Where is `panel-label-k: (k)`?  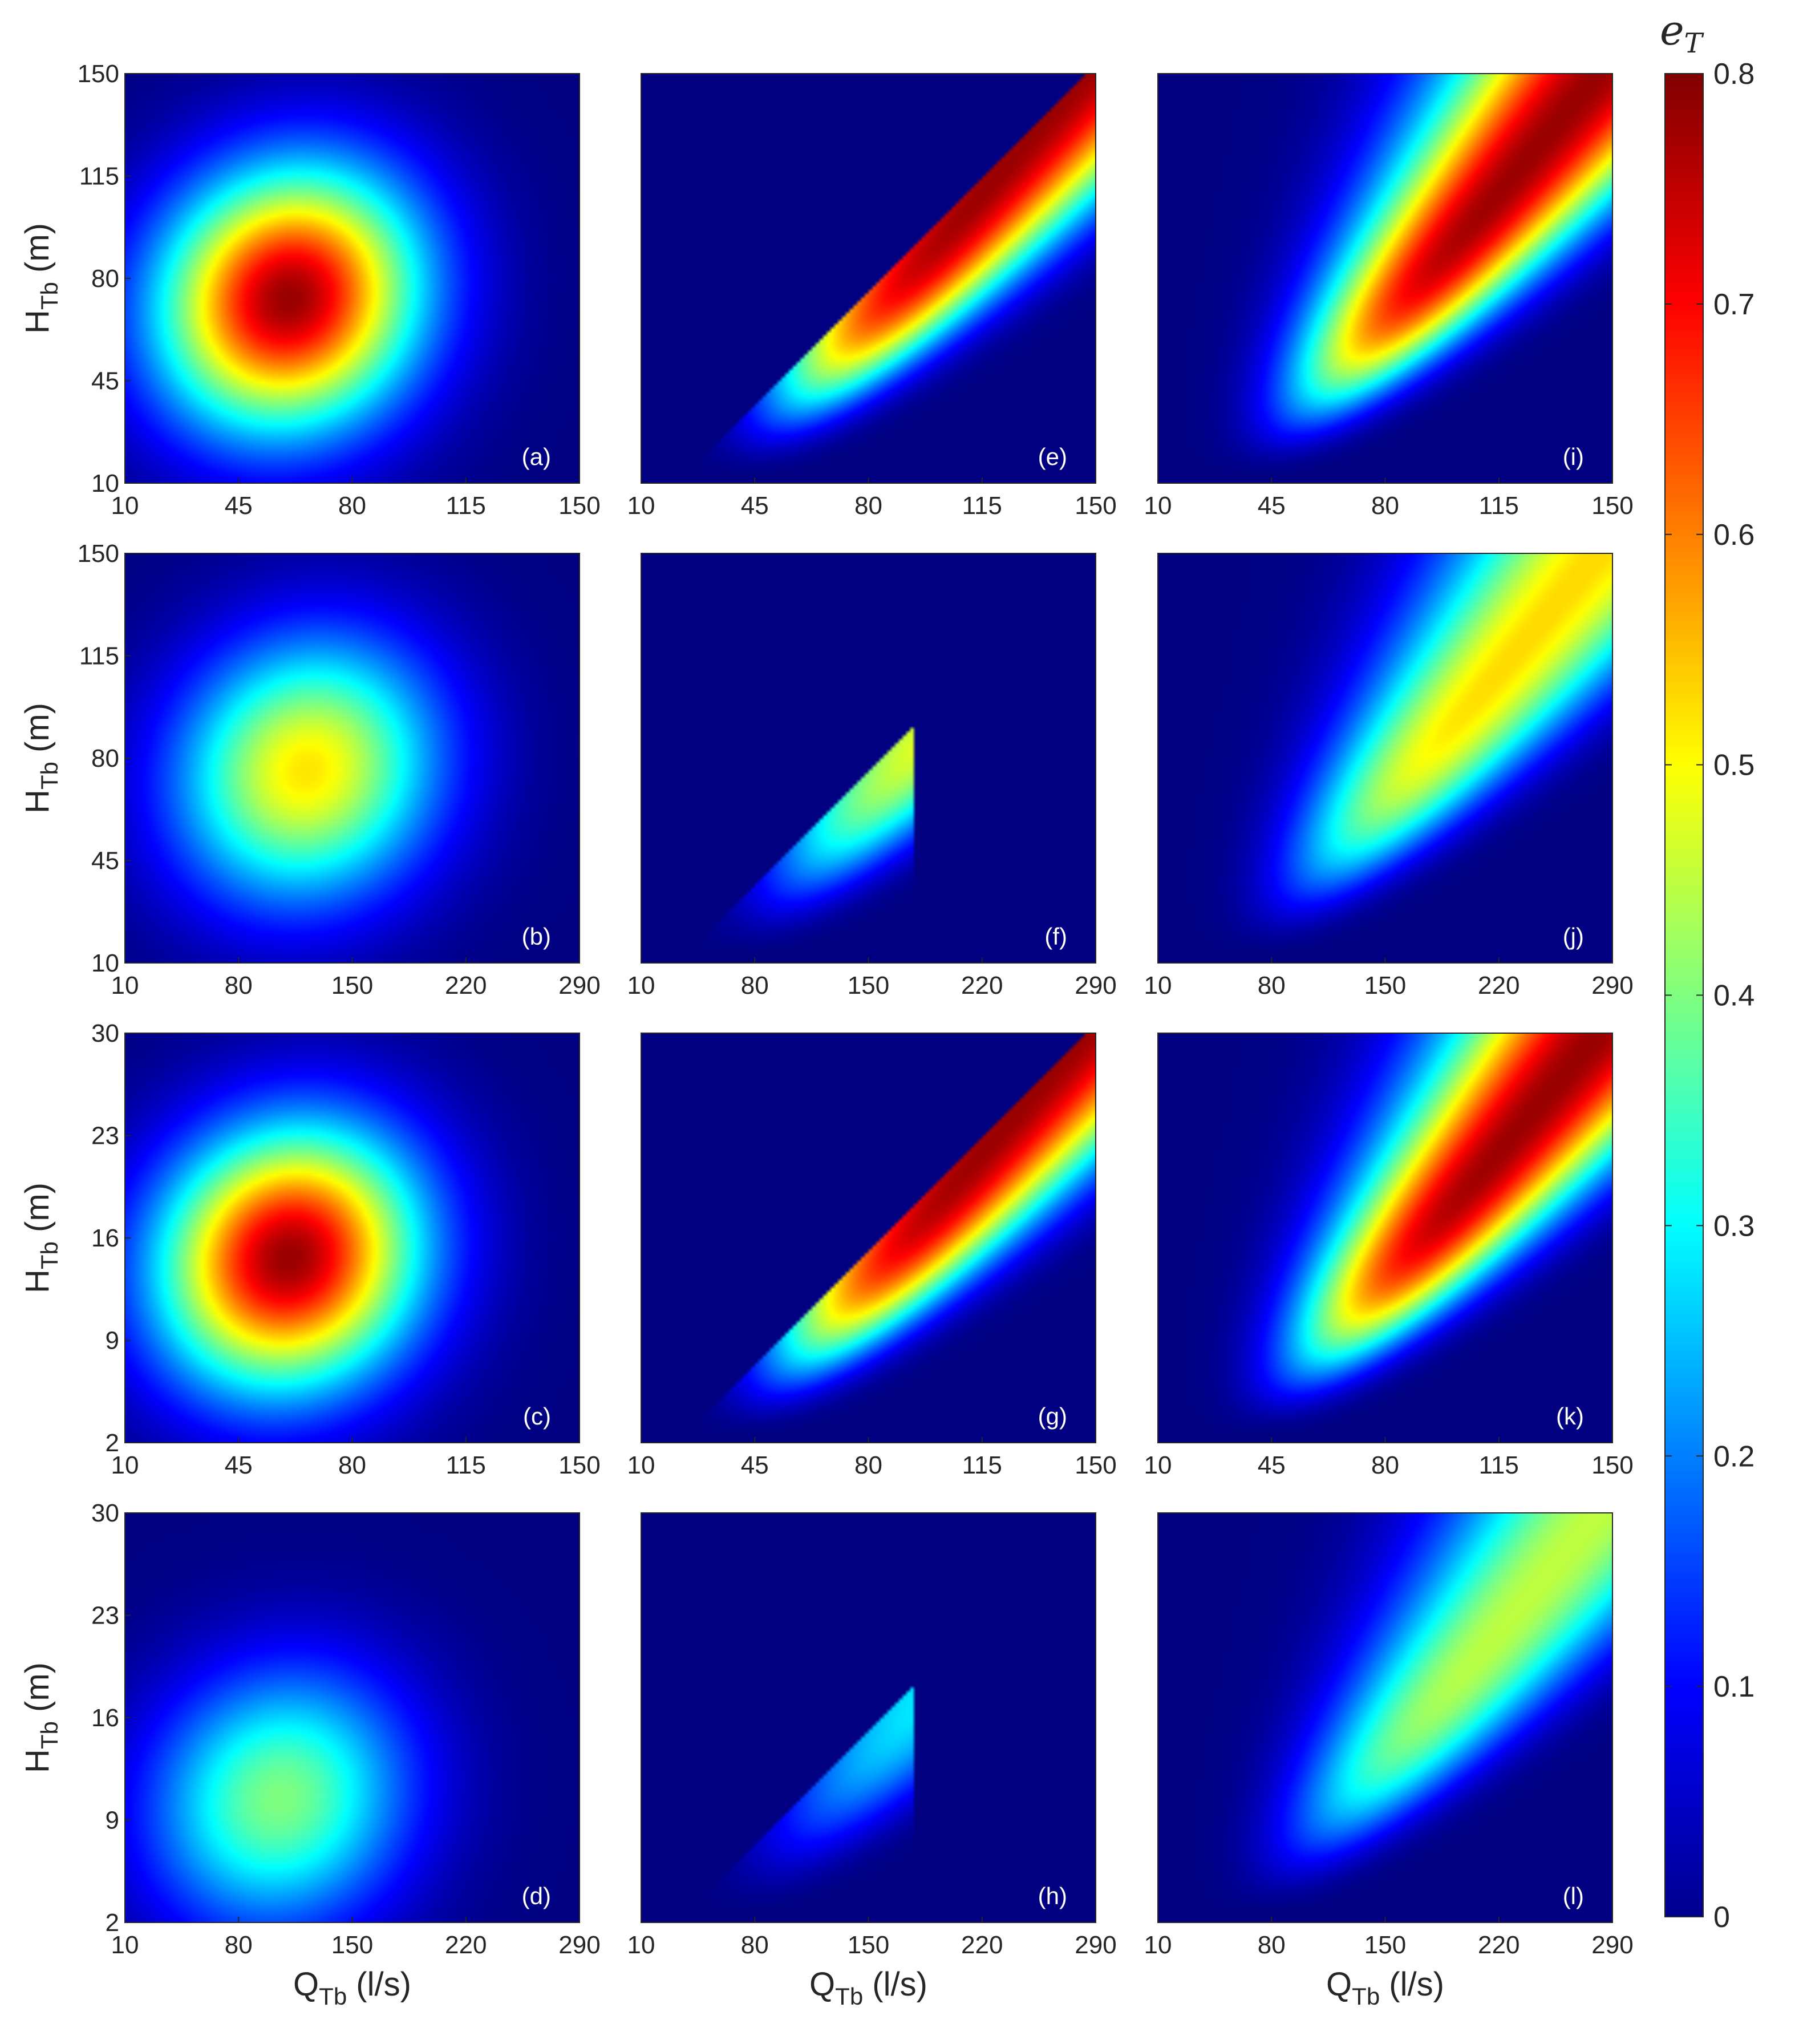
panel-label-k: (k) is located at coordinates (1570, 1416).